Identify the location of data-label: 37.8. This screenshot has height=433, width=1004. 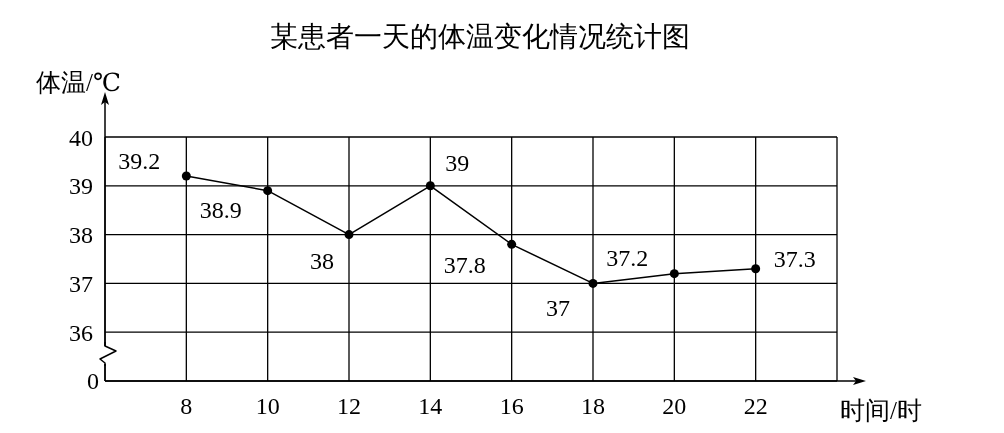
(464, 265).